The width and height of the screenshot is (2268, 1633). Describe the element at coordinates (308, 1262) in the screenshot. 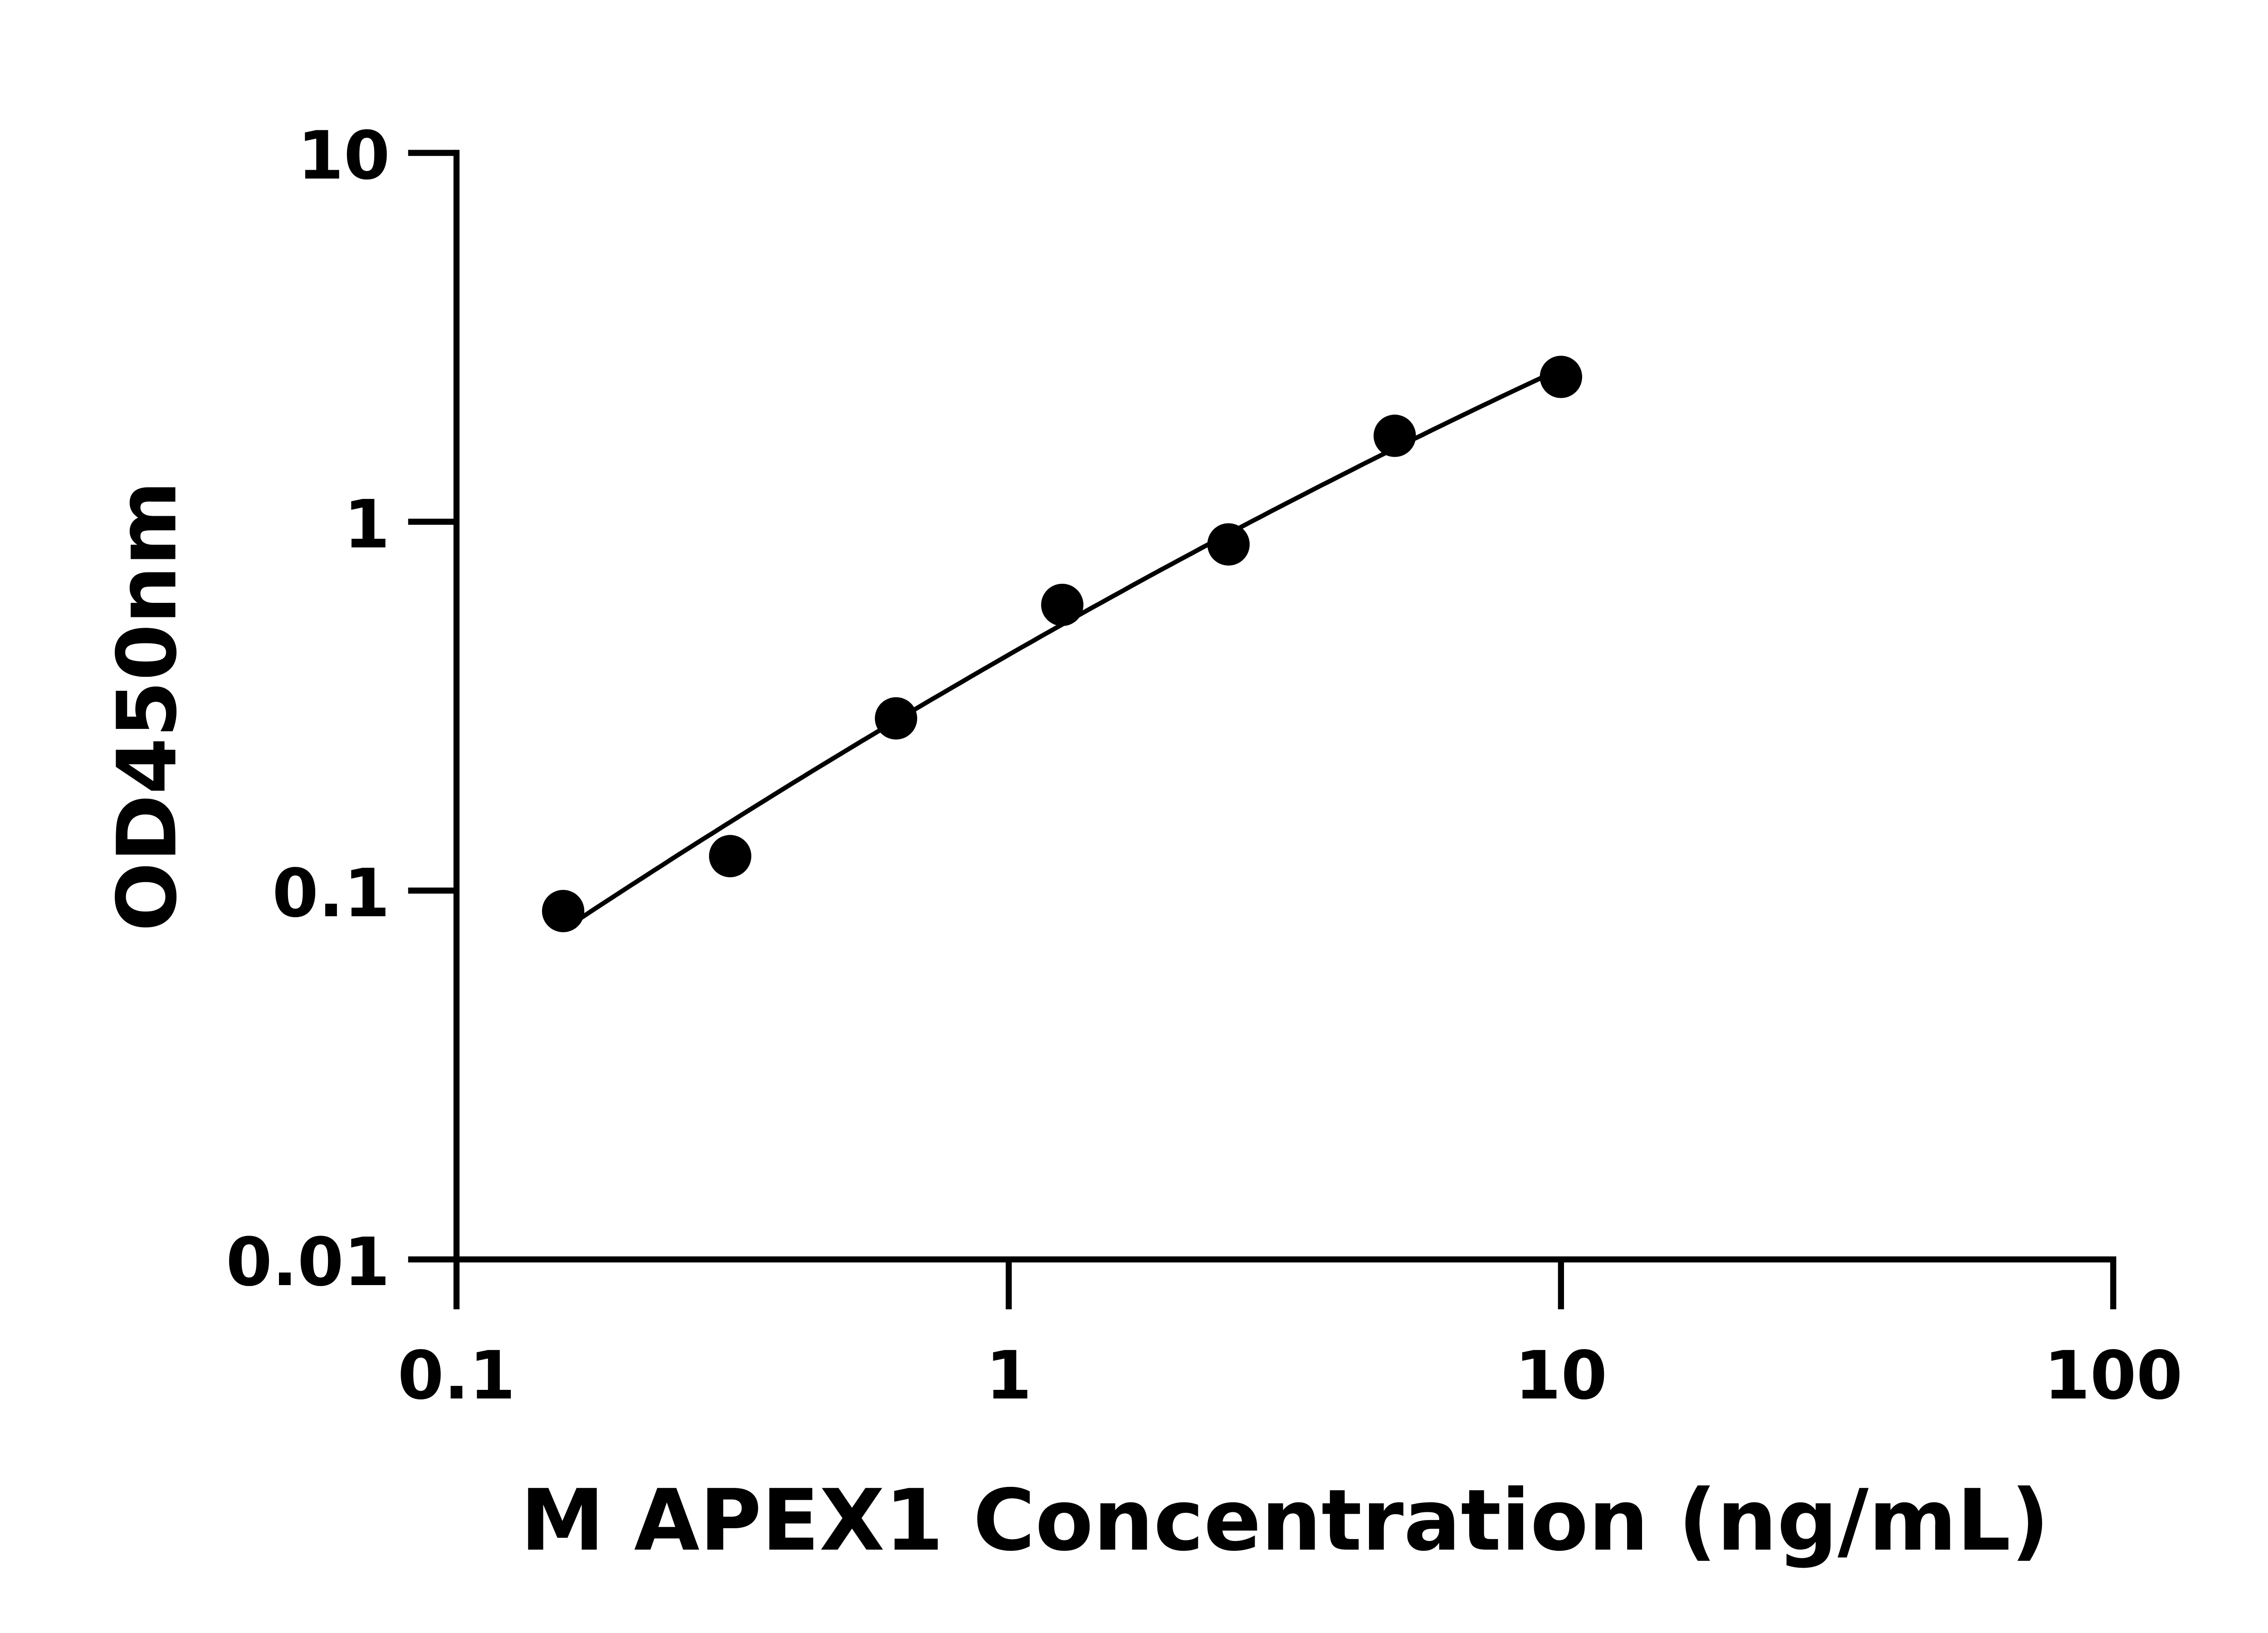

I see `y-tick-label: 0.01` at that location.